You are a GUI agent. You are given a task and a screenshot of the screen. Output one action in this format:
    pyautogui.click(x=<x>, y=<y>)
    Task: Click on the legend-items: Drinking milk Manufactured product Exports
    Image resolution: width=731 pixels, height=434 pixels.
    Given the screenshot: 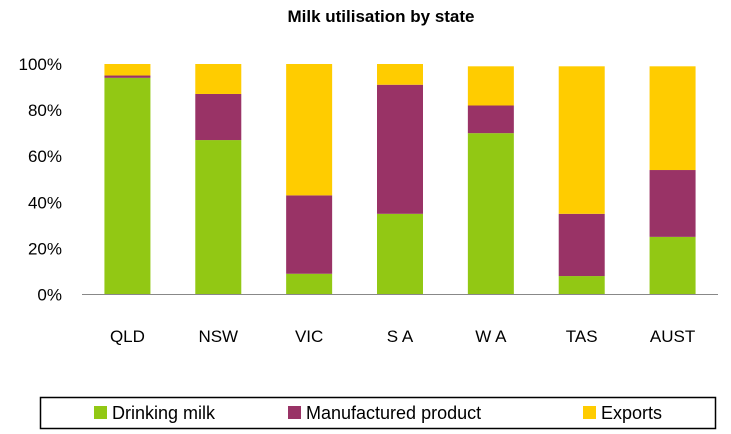 What is the action you would take?
    pyautogui.click(x=378, y=413)
    